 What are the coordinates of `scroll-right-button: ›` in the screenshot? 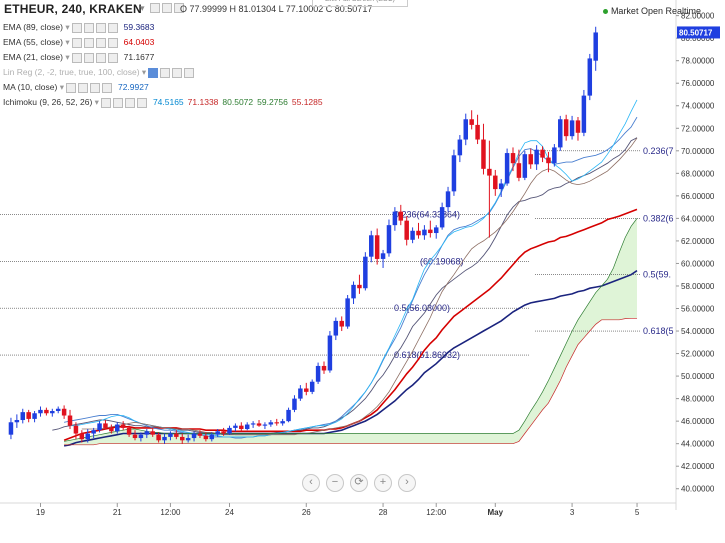 It's located at (407, 483).